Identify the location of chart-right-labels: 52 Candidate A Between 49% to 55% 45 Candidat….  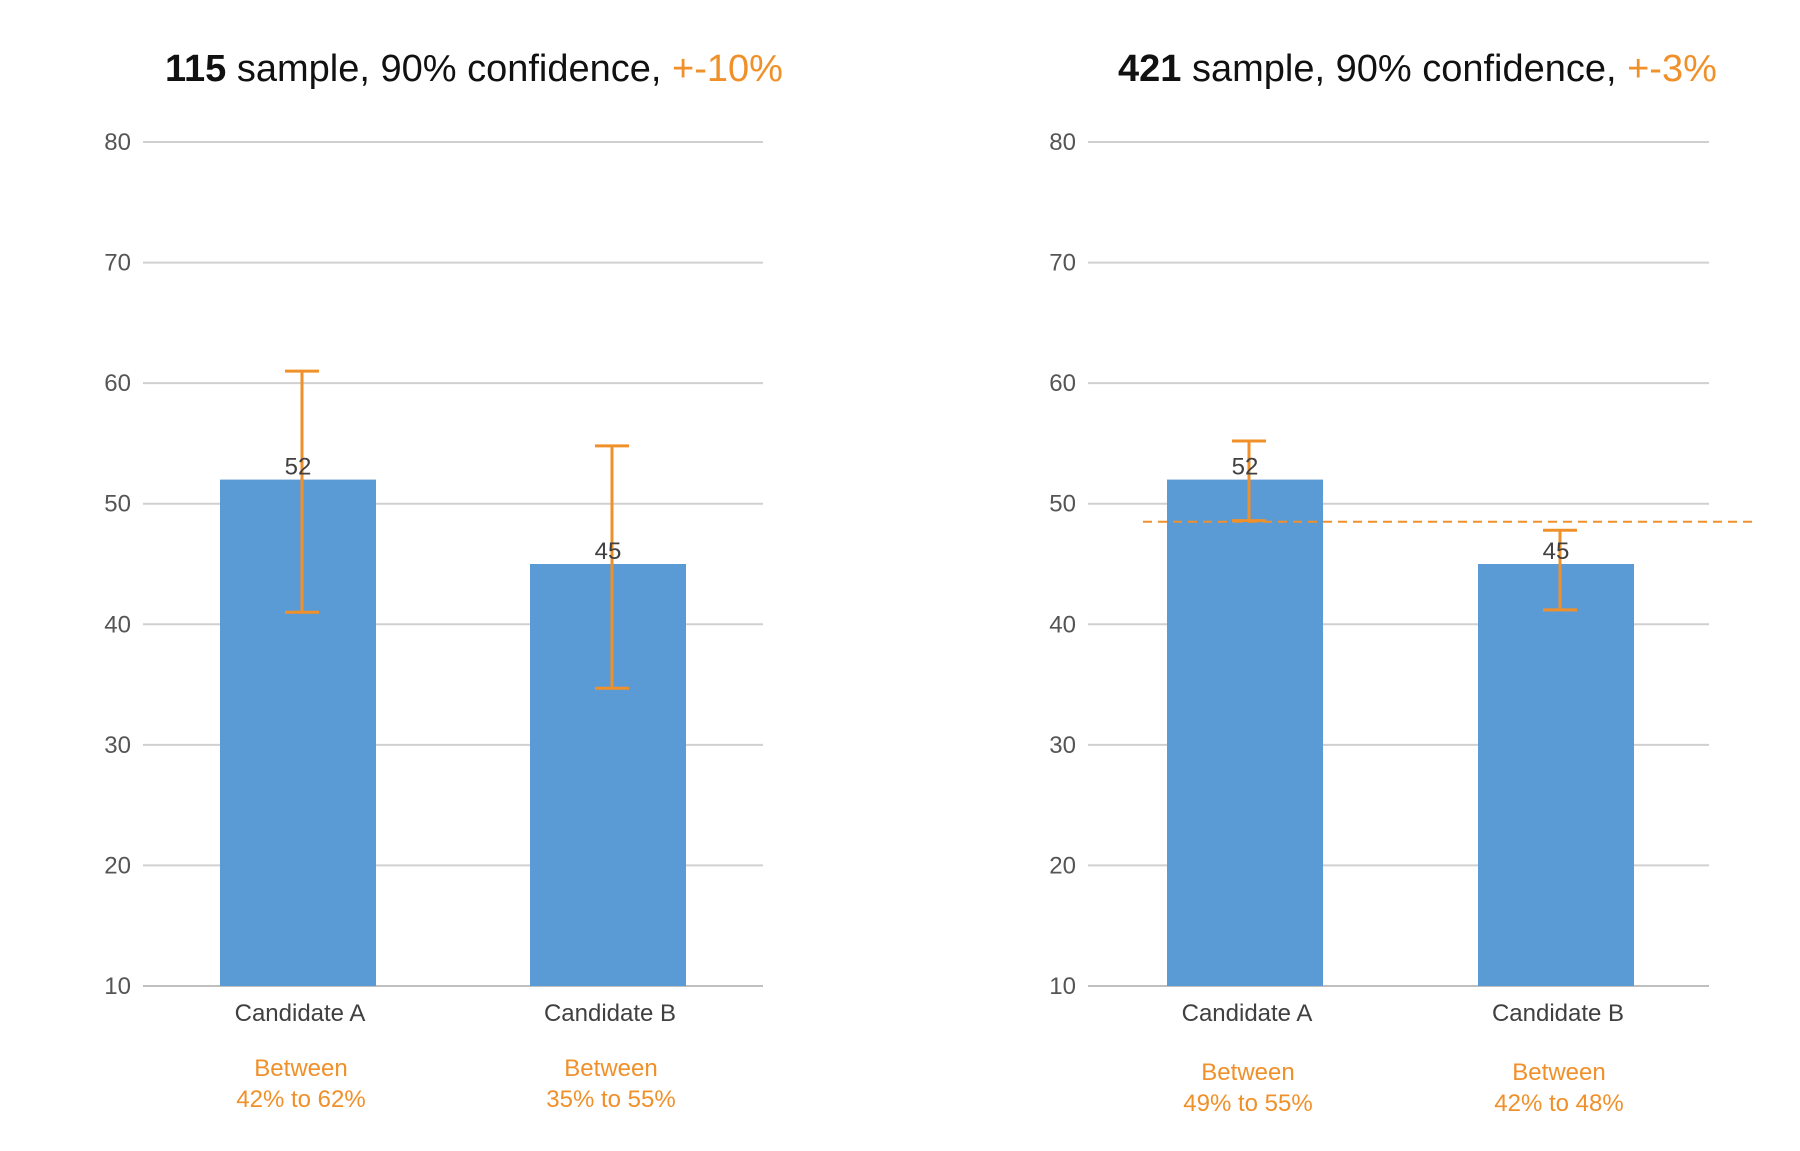
(1403, 785).